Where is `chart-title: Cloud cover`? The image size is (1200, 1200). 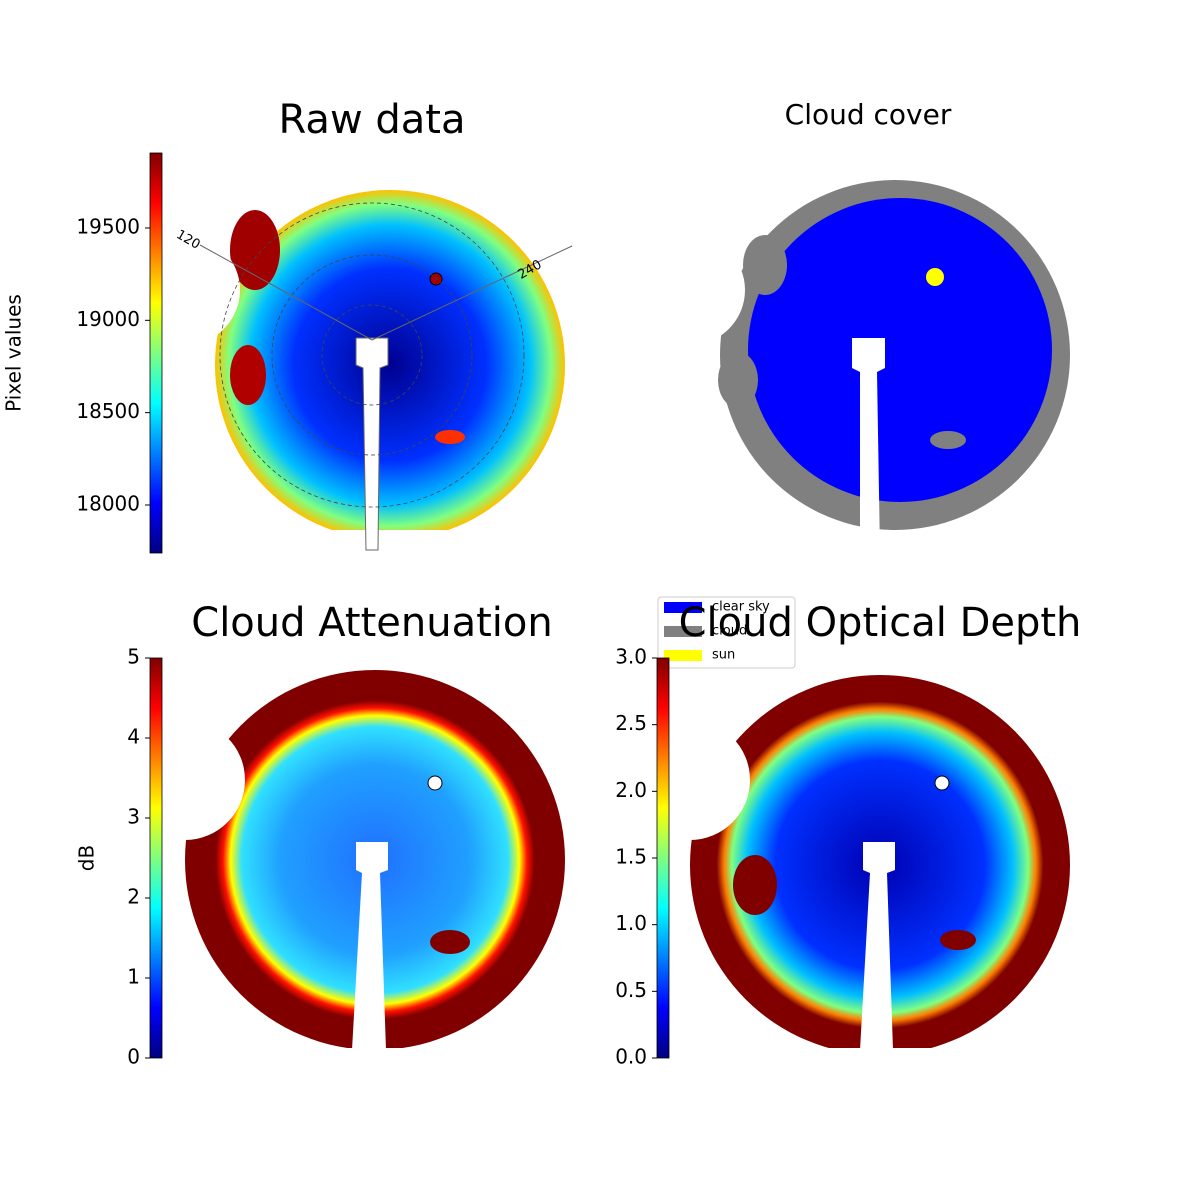 chart-title: Cloud cover is located at coordinates (868, 114).